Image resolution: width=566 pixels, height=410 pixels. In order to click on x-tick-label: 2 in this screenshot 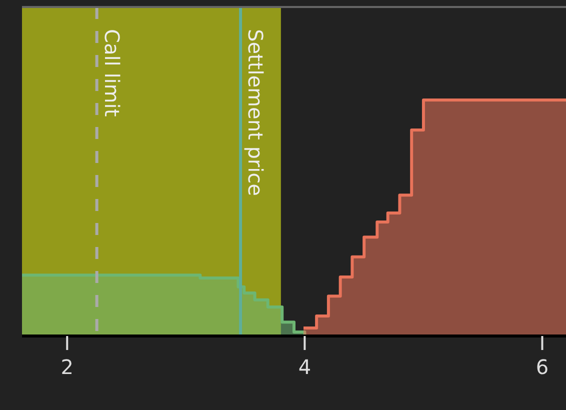, I will do `click(67, 367)`.